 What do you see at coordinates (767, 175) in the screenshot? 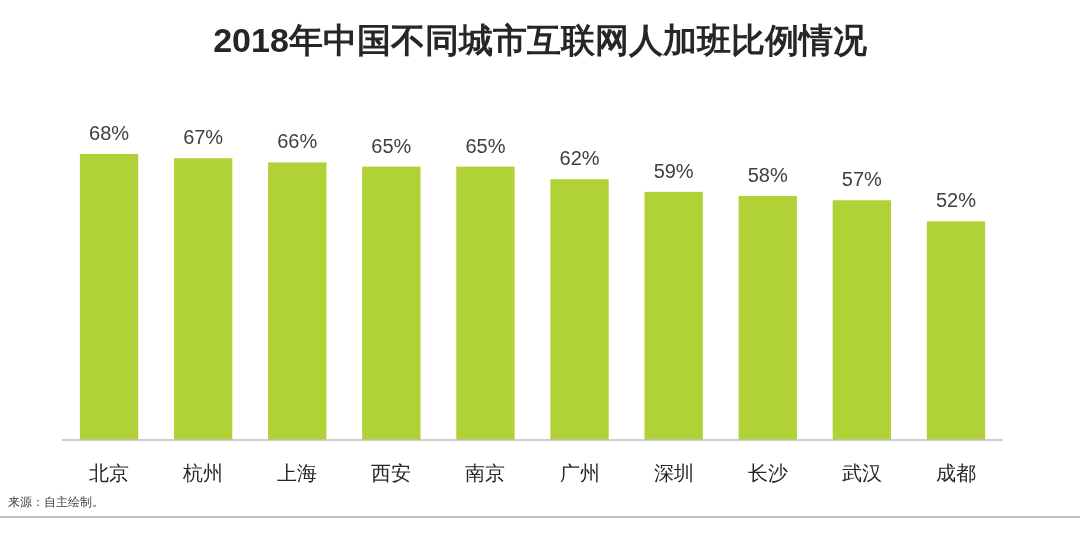
I see `data-label: 58%` at bounding box center [767, 175].